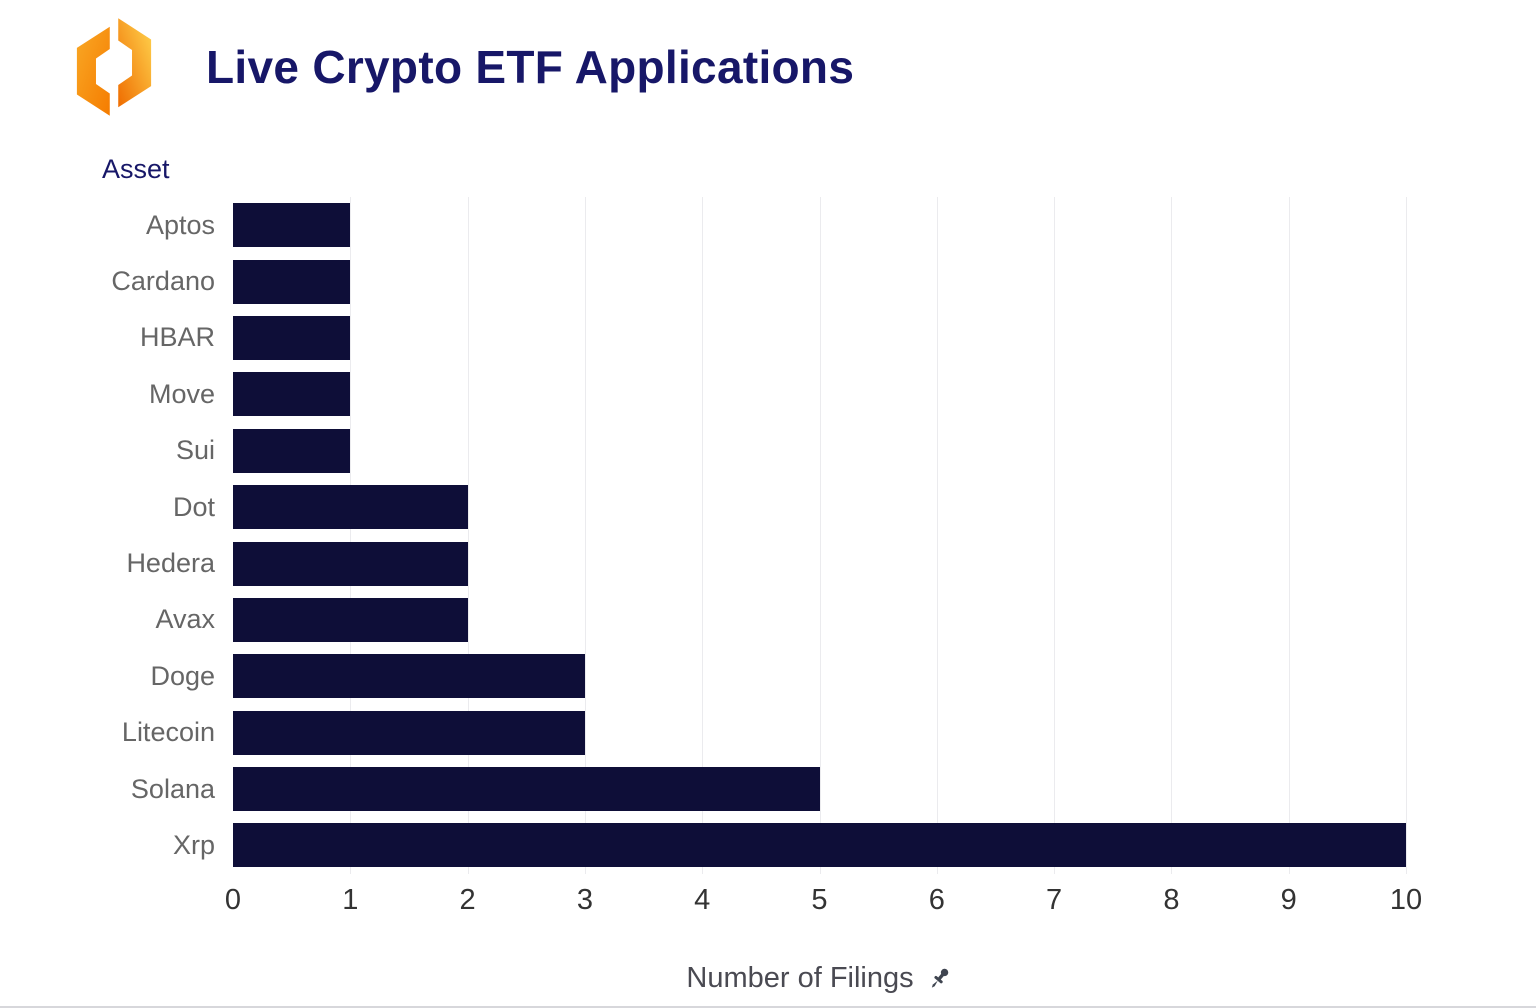 The height and width of the screenshot is (1008, 1536). What do you see at coordinates (185, 619) in the screenshot?
I see `category-label: Avax` at bounding box center [185, 619].